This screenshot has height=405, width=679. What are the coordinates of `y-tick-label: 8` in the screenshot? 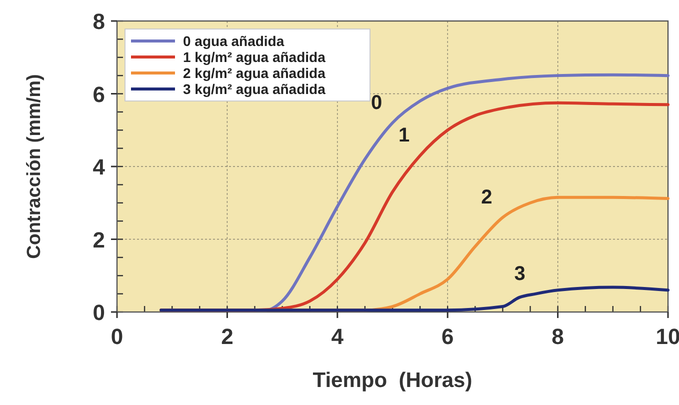 It's located at (98, 21).